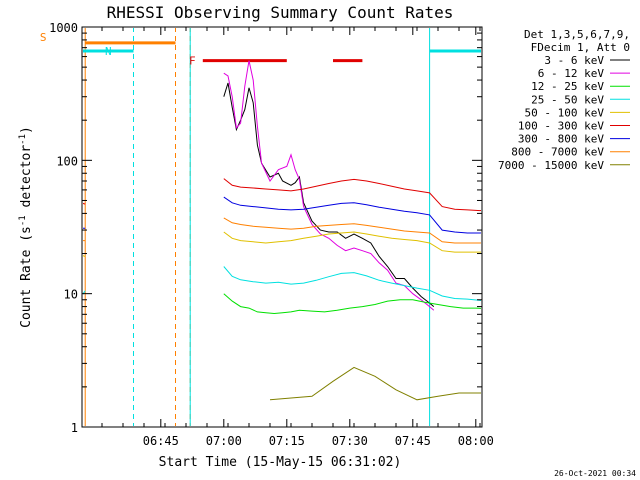  Describe the element at coordinates (280, 462) in the screenshot. I see `x-axis-label: Start Time (15-May-15 06:31:02)` at that location.